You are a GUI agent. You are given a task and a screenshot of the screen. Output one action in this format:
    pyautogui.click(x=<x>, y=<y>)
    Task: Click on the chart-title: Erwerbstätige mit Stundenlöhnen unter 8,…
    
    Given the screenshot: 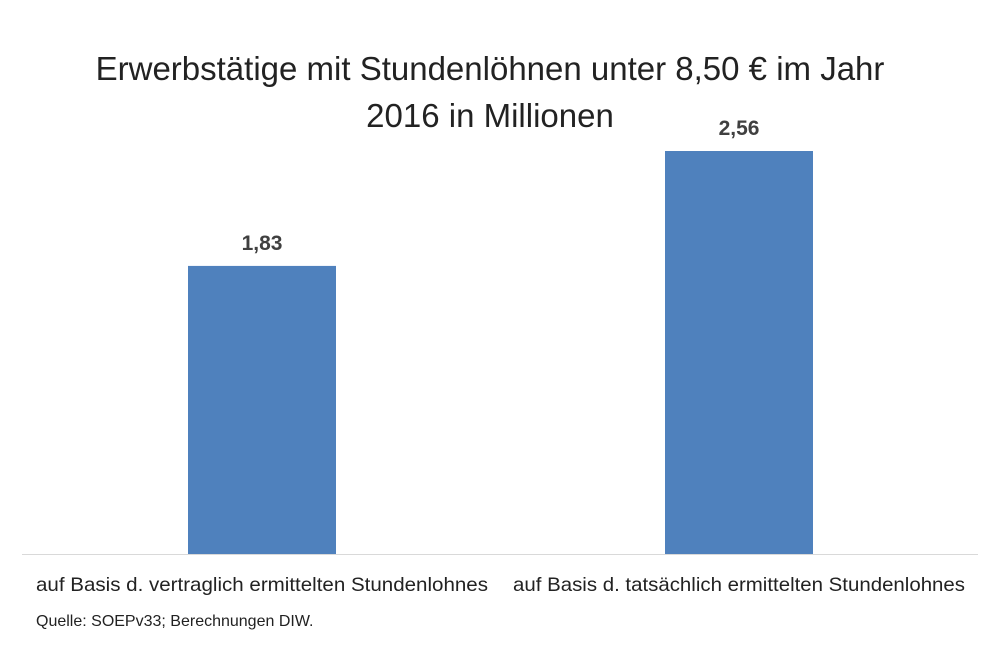 What is the action you would take?
    pyautogui.click(x=490, y=92)
    